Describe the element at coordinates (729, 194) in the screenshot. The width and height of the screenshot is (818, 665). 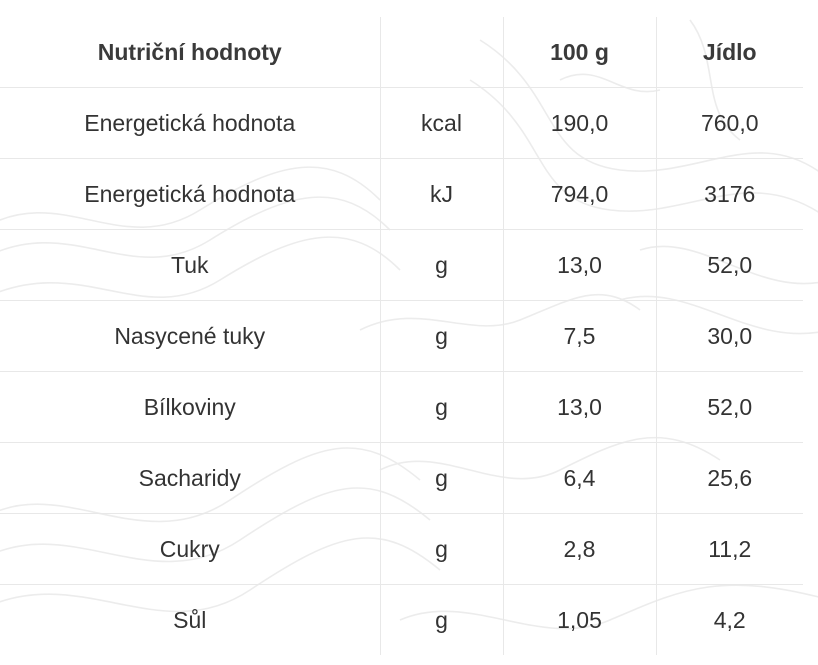
I see `nutrient-meal: 3176` at that location.